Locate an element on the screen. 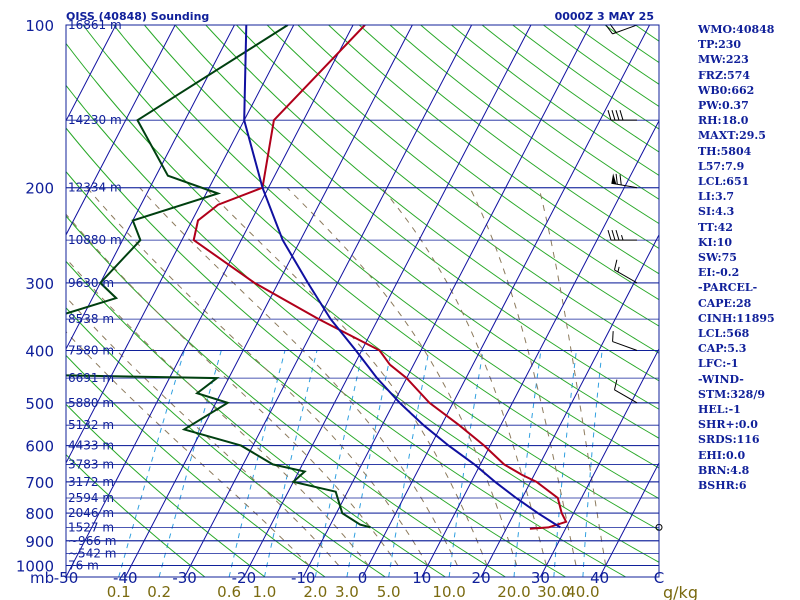 This screenshot has height=600, width=800. mixing-ratio-unit: g/kg is located at coordinates (680, 591).